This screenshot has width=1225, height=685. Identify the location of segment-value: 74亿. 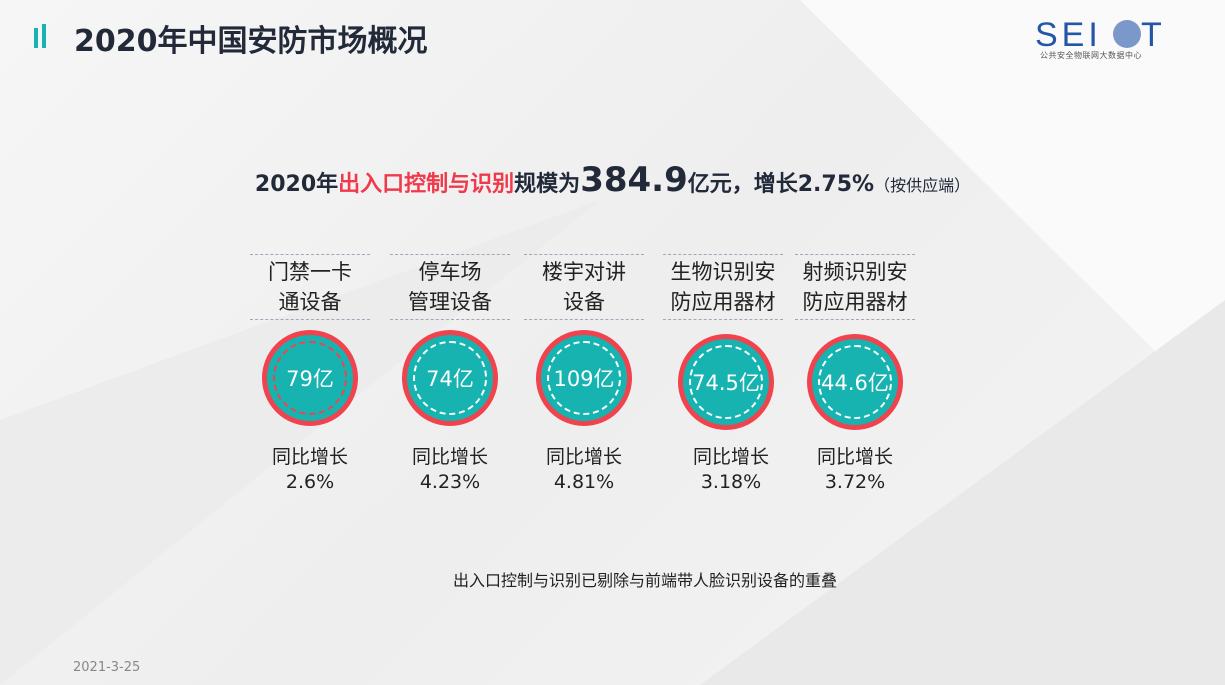
(450, 379).